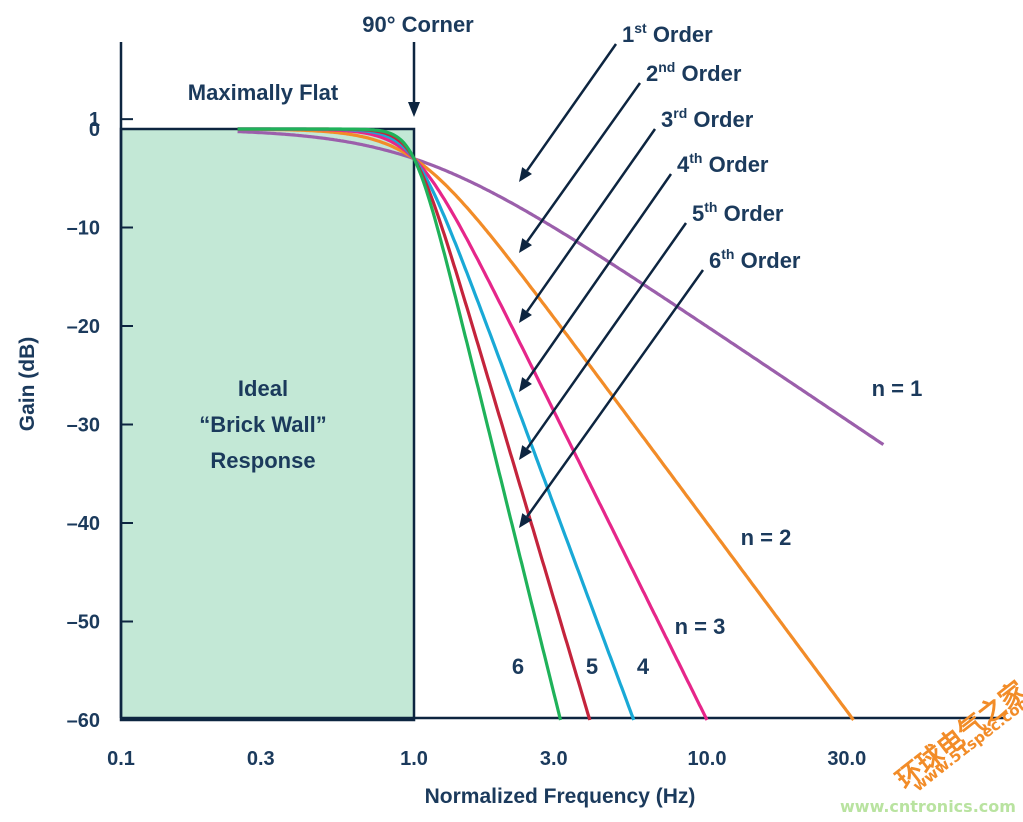 This screenshot has width=1023, height=822. What do you see at coordinates (121, 759) in the screenshot?
I see `x-tick-label: 0.1` at bounding box center [121, 759].